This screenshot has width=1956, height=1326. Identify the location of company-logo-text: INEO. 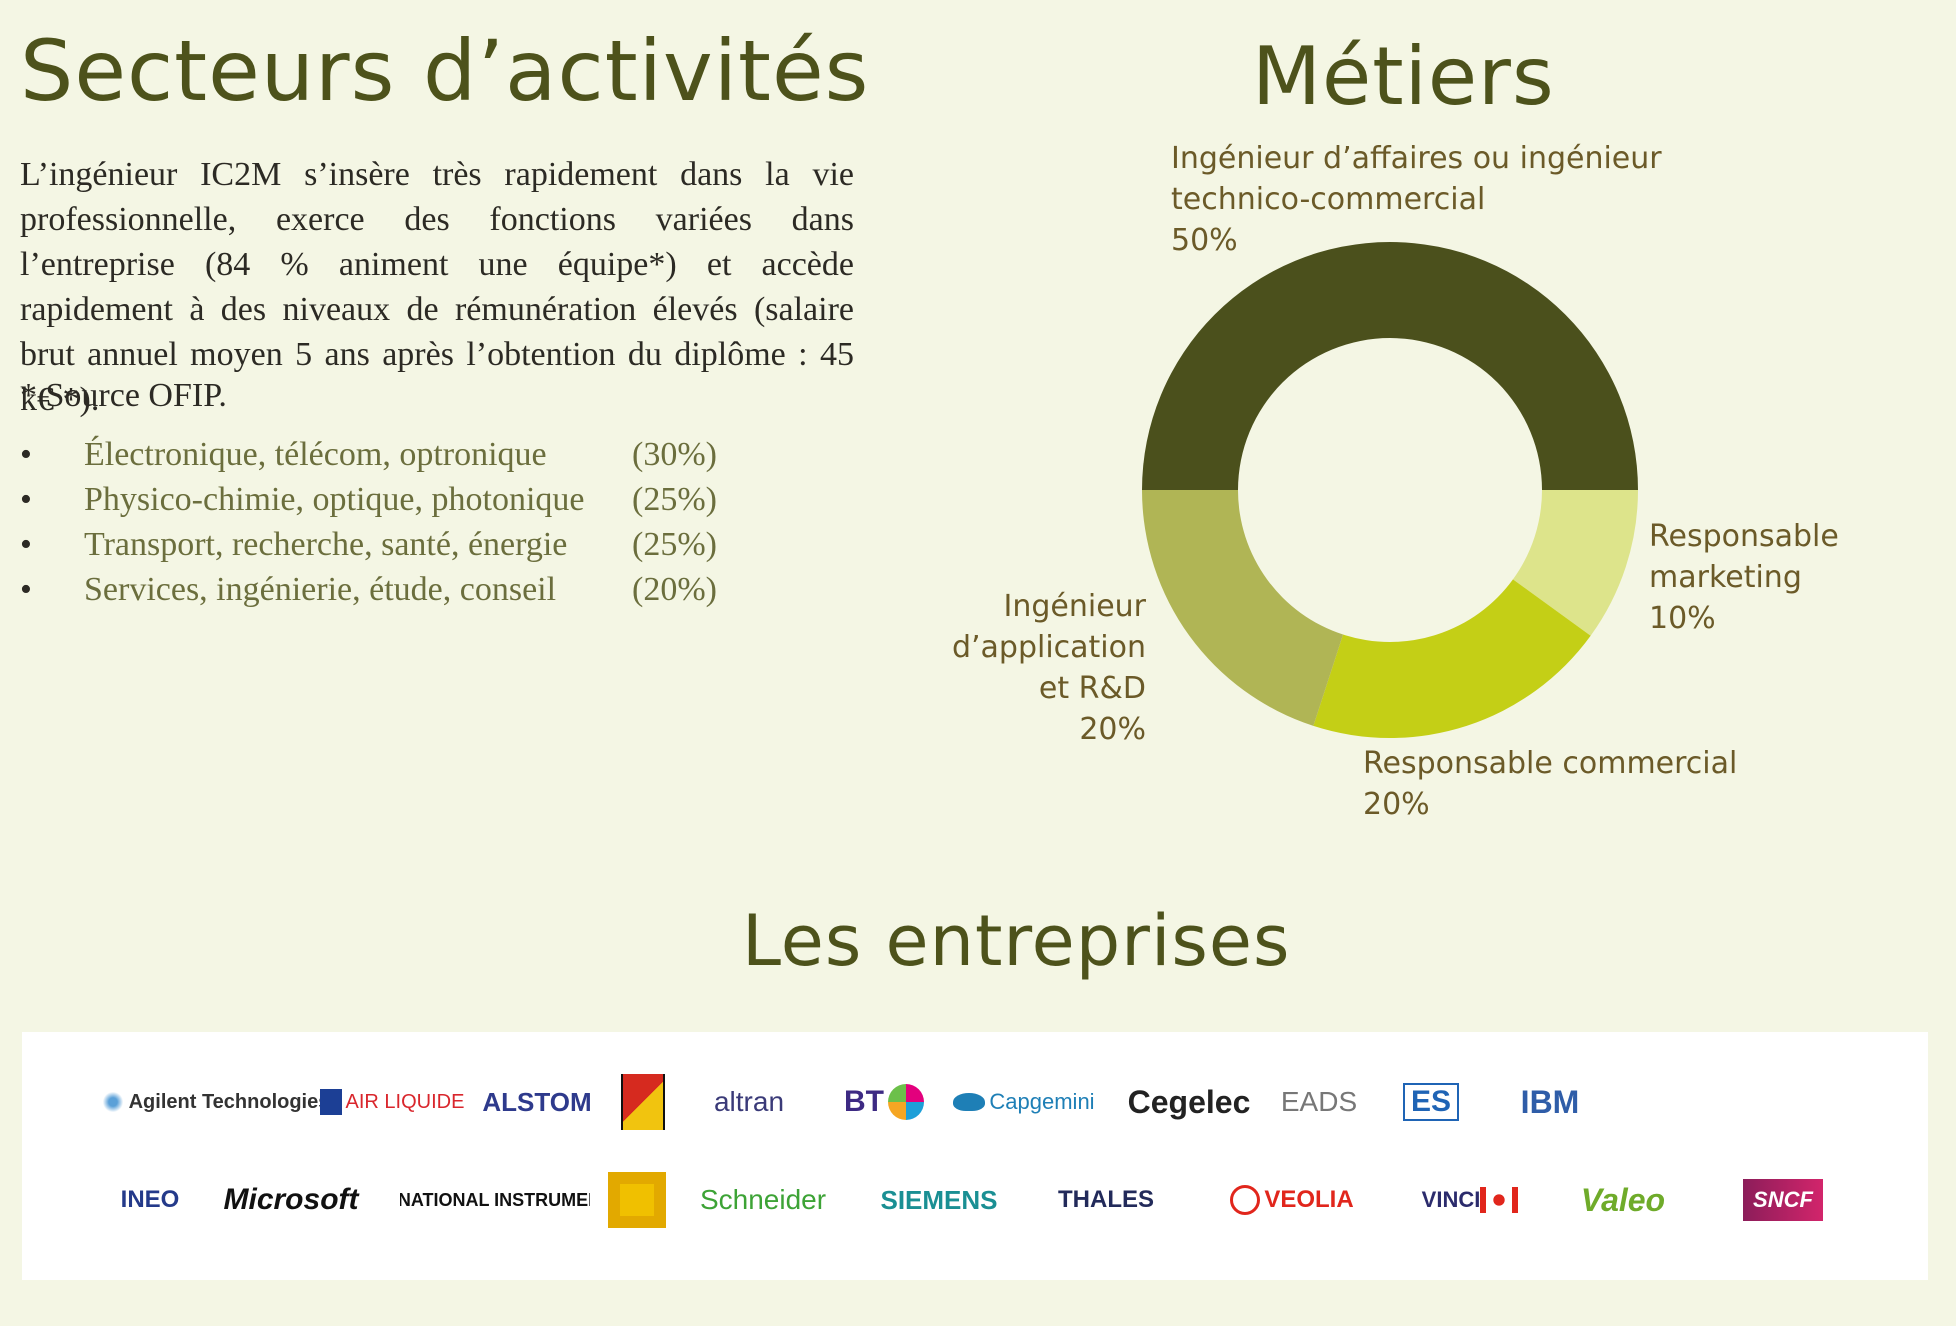
(150, 1199).